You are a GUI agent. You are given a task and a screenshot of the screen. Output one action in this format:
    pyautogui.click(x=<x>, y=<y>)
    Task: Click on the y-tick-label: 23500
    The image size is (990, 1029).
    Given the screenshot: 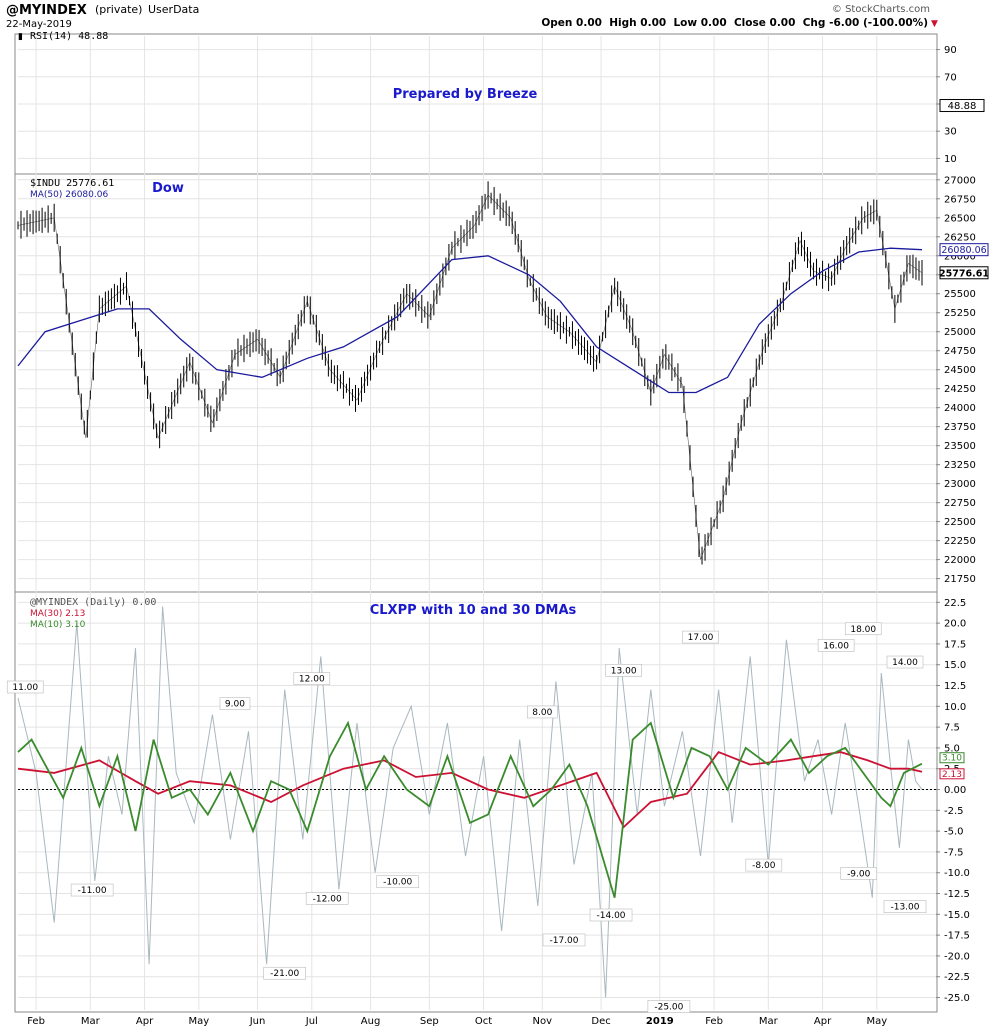 What is the action you would take?
    pyautogui.click(x=960, y=446)
    